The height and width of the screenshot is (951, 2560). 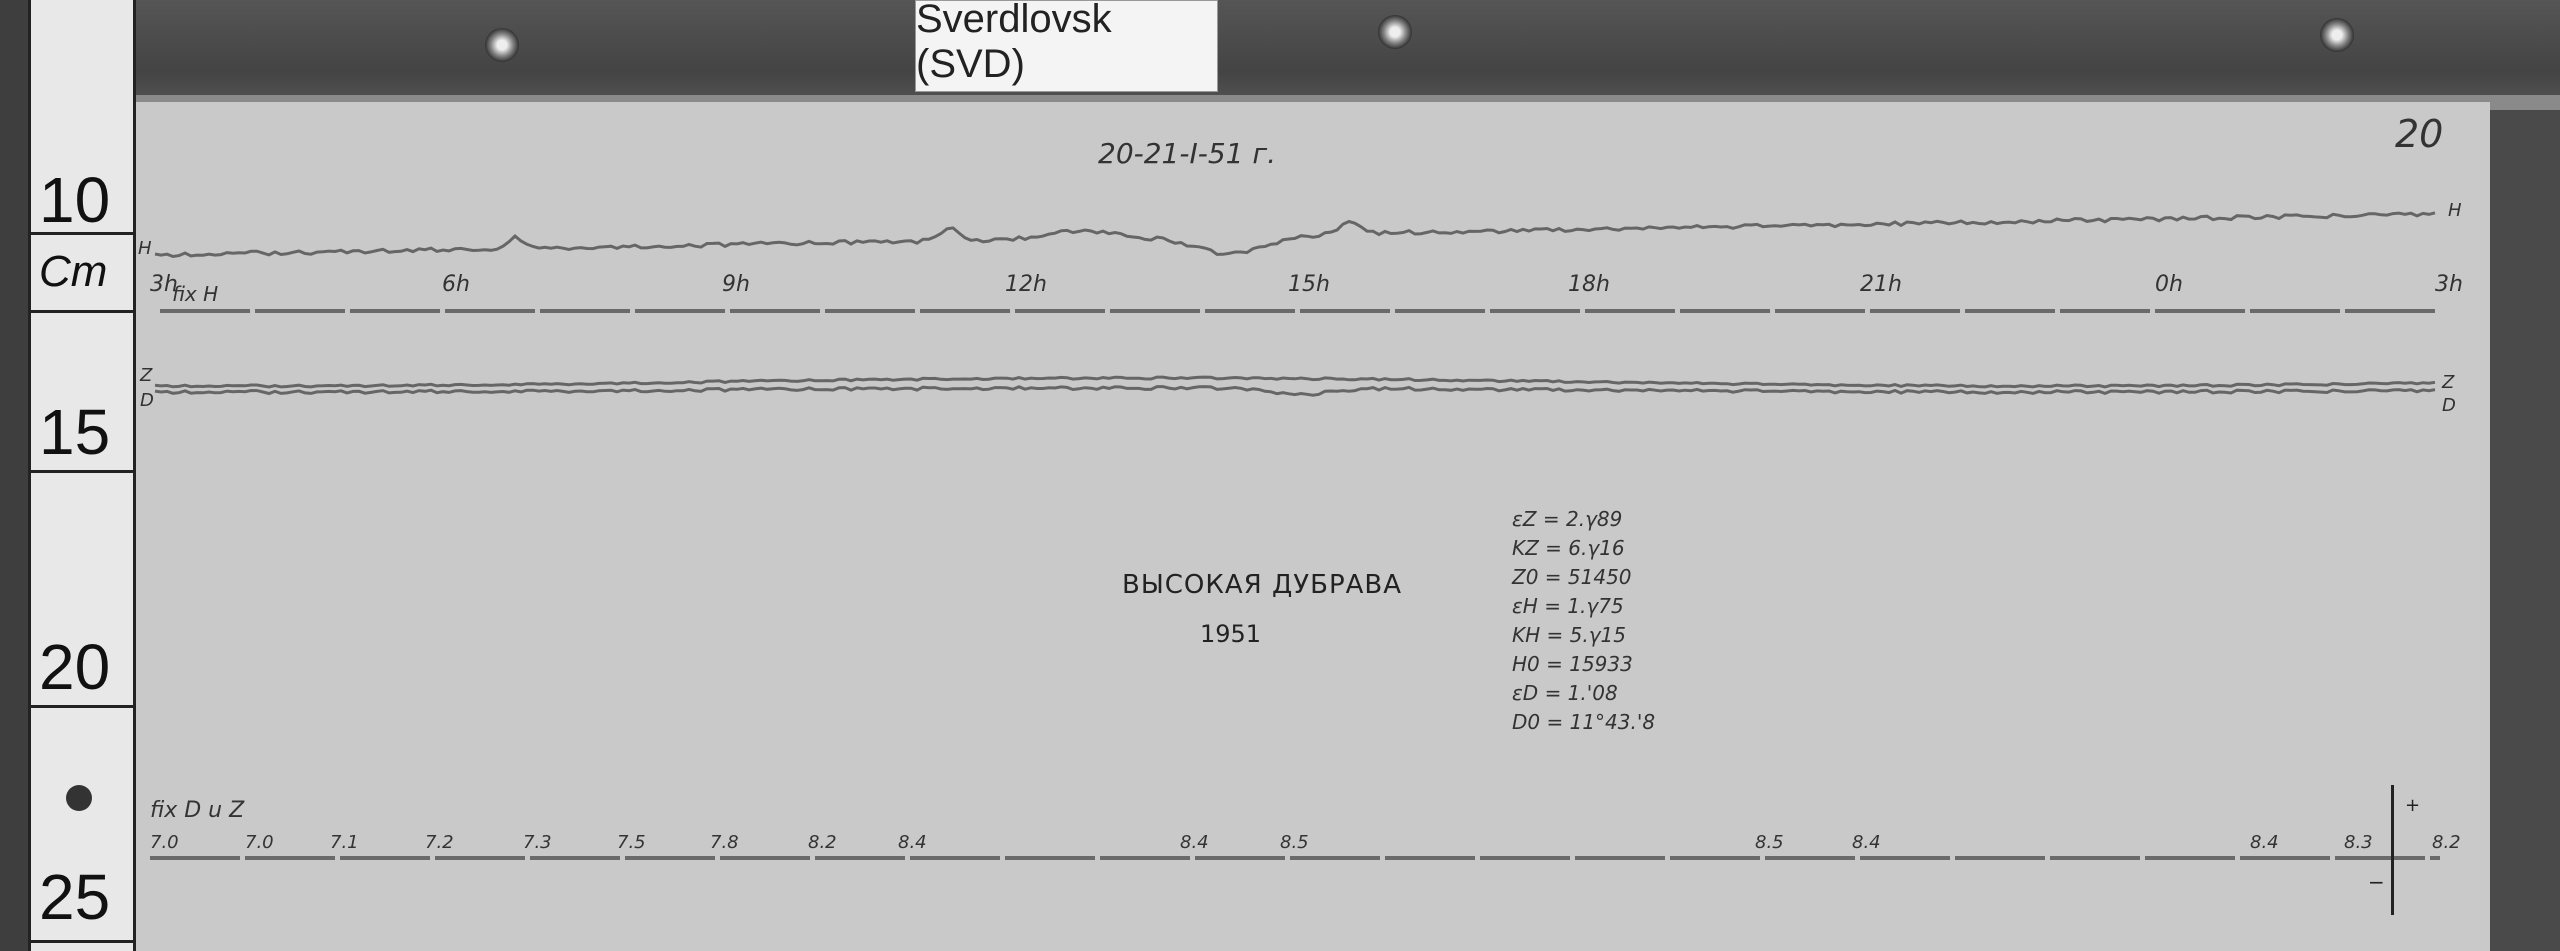 What do you see at coordinates (631, 842) in the screenshot?
I see `temperature-mark: 7.5` at bounding box center [631, 842].